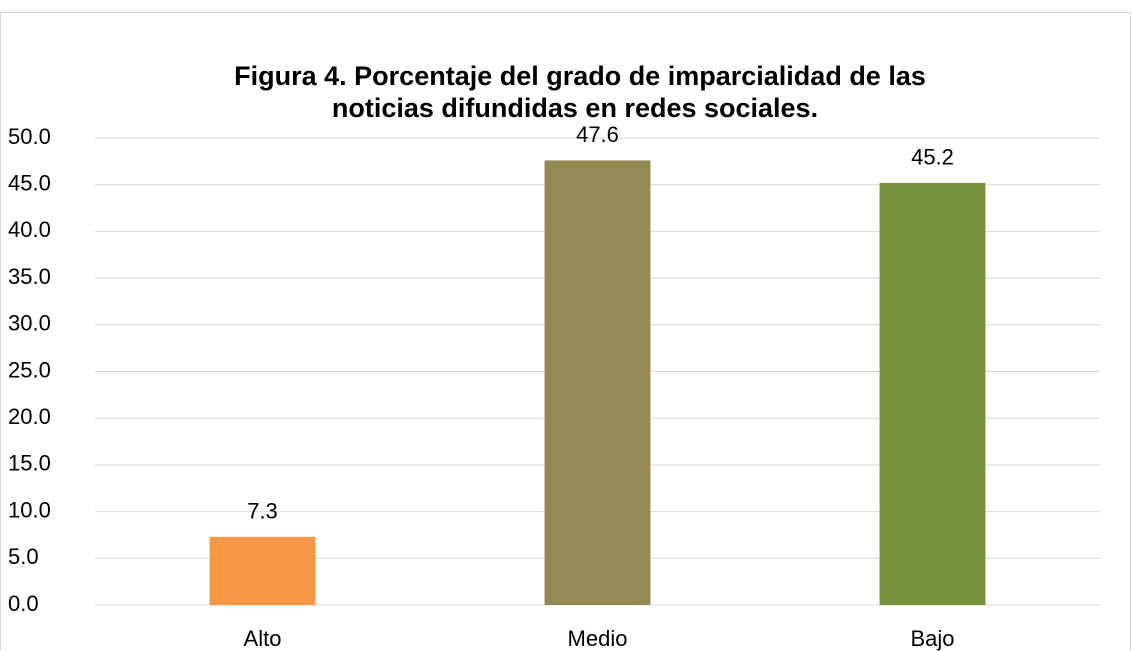 The width and height of the screenshot is (1132, 651). What do you see at coordinates (29, 509) in the screenshot?
I see `y-tick-label: 10.0` at bounding box center [29, 509].